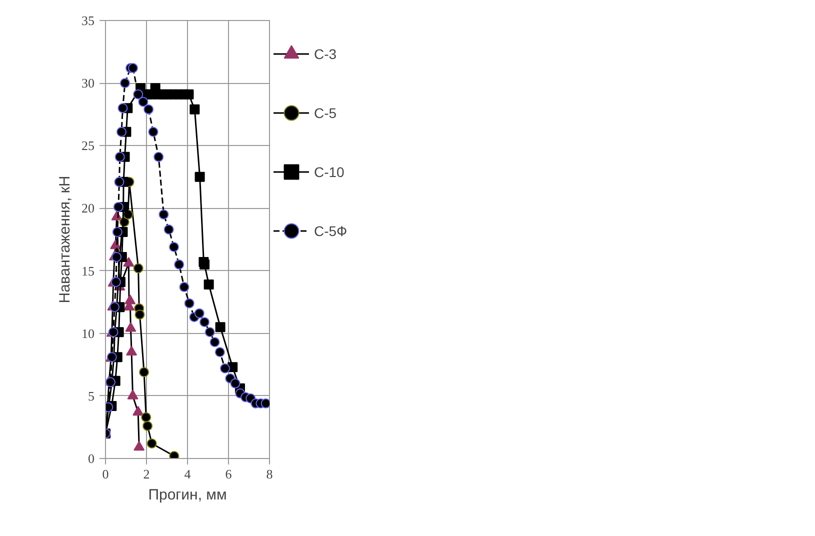 The image size is (815, 536). I want to click on y-tick-label: 0, so click(91, 458).